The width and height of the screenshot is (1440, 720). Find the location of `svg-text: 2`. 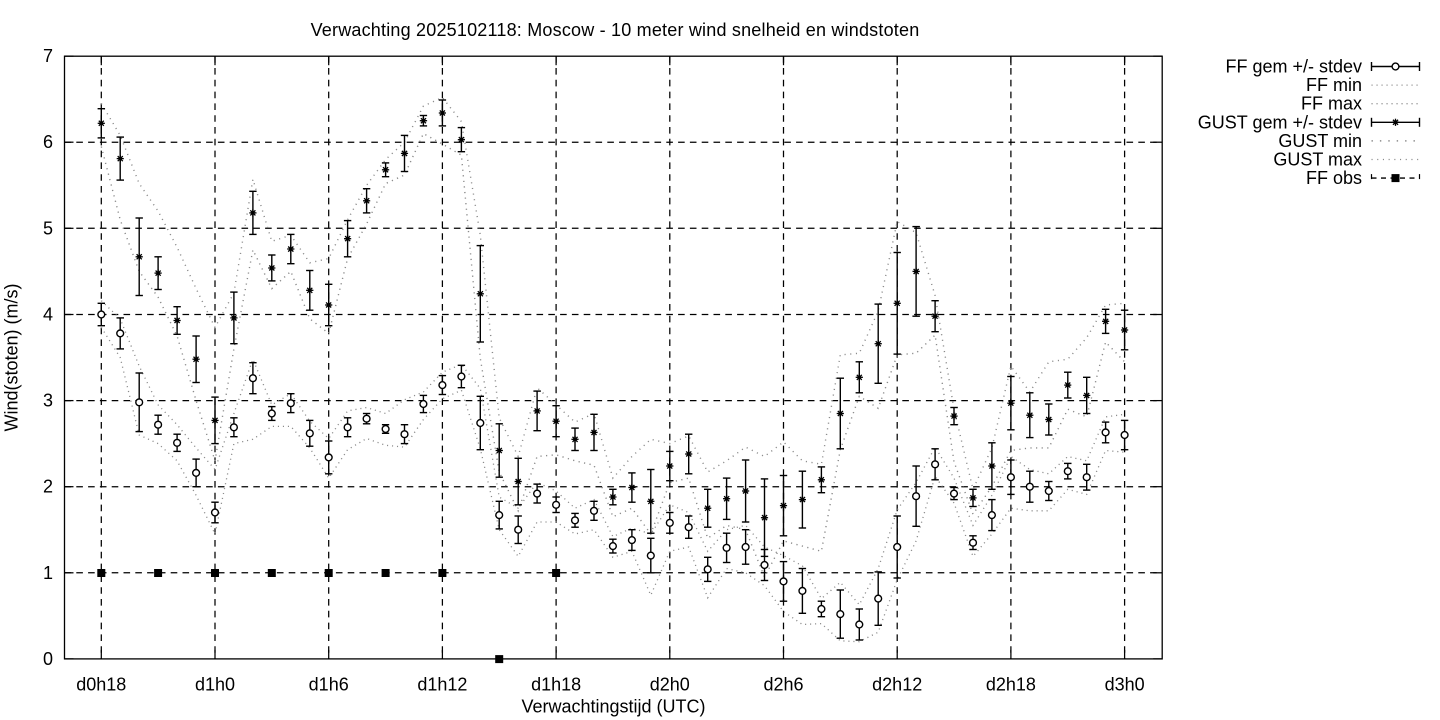

svg-text: 2 is located at coordinates (48, 487).